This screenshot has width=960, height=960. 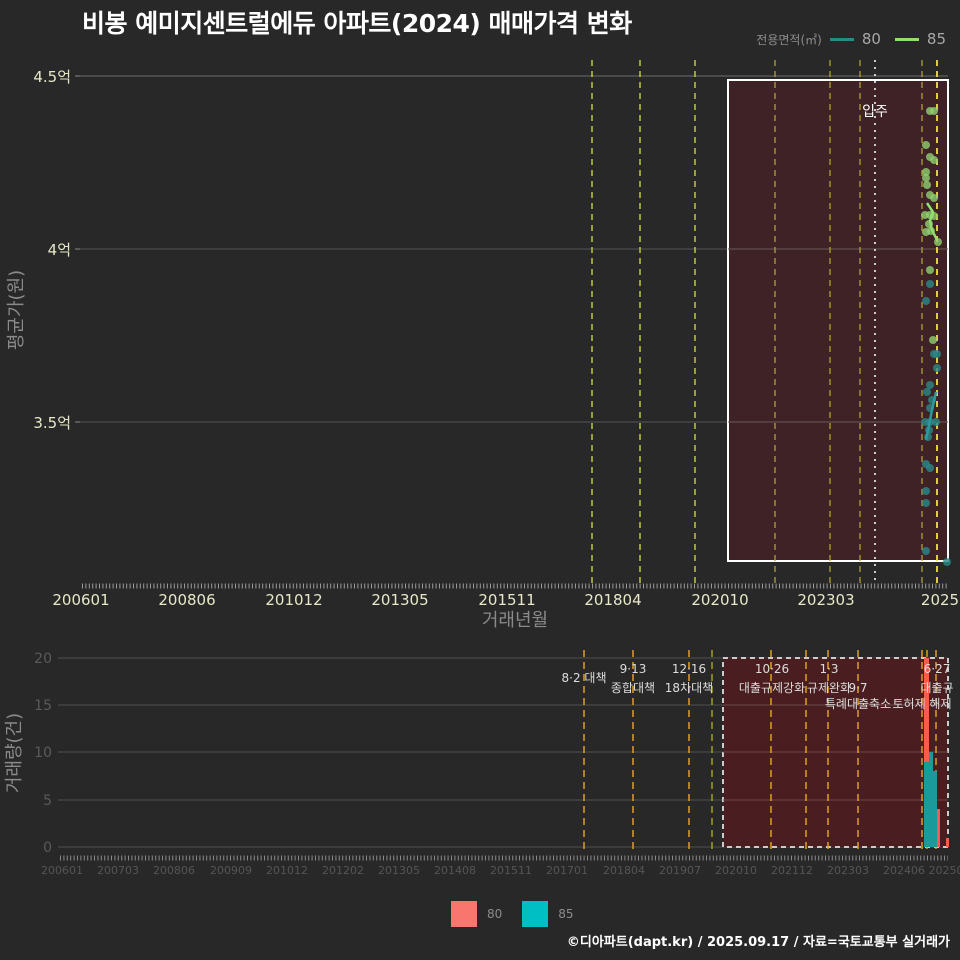 I want to click on legend-label-80: 80, so click(x=871, y=39).